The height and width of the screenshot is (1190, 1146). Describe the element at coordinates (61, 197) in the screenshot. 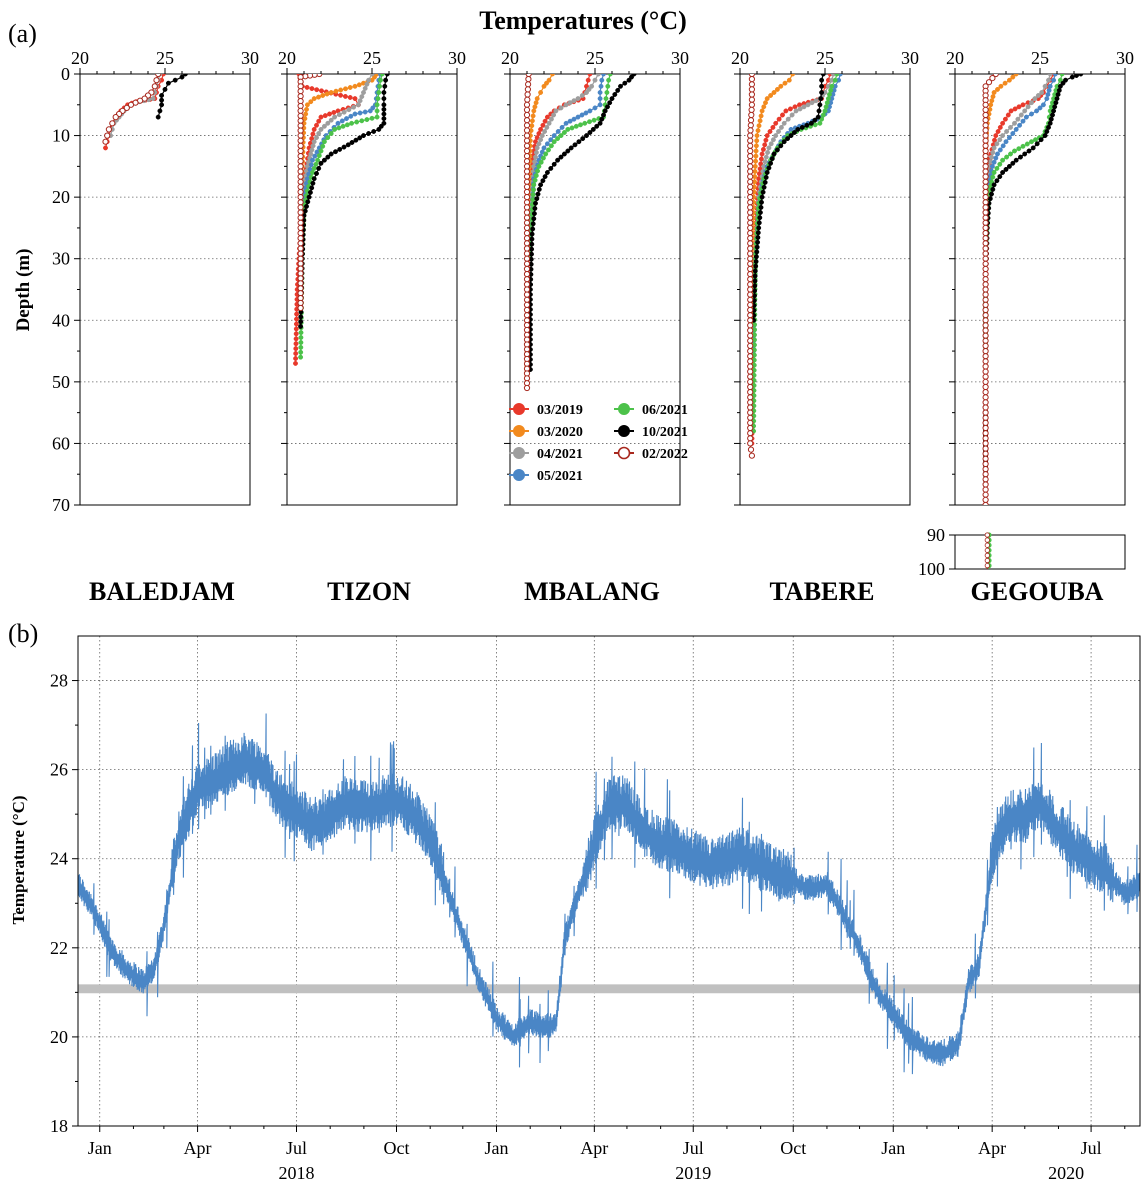

I see `y-tick-label: 20` at that location.